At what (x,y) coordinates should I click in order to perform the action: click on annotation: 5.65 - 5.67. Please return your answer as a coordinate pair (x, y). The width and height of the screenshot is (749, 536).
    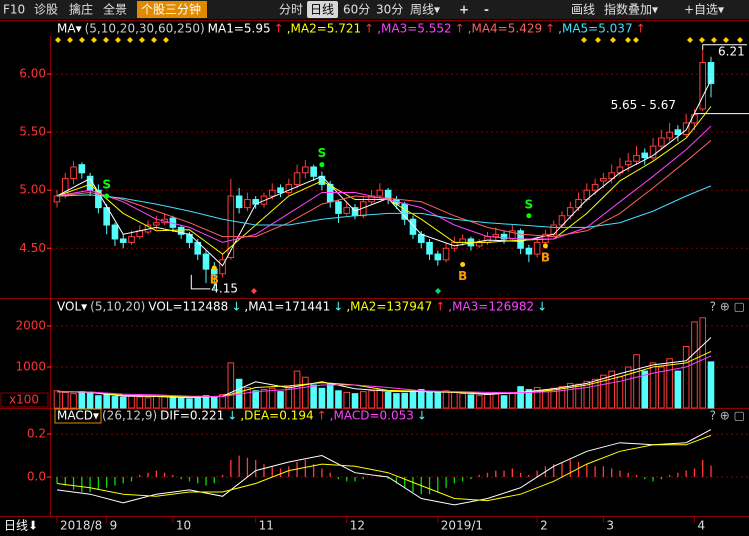
    Looking at the image, I should click on (643, 105).